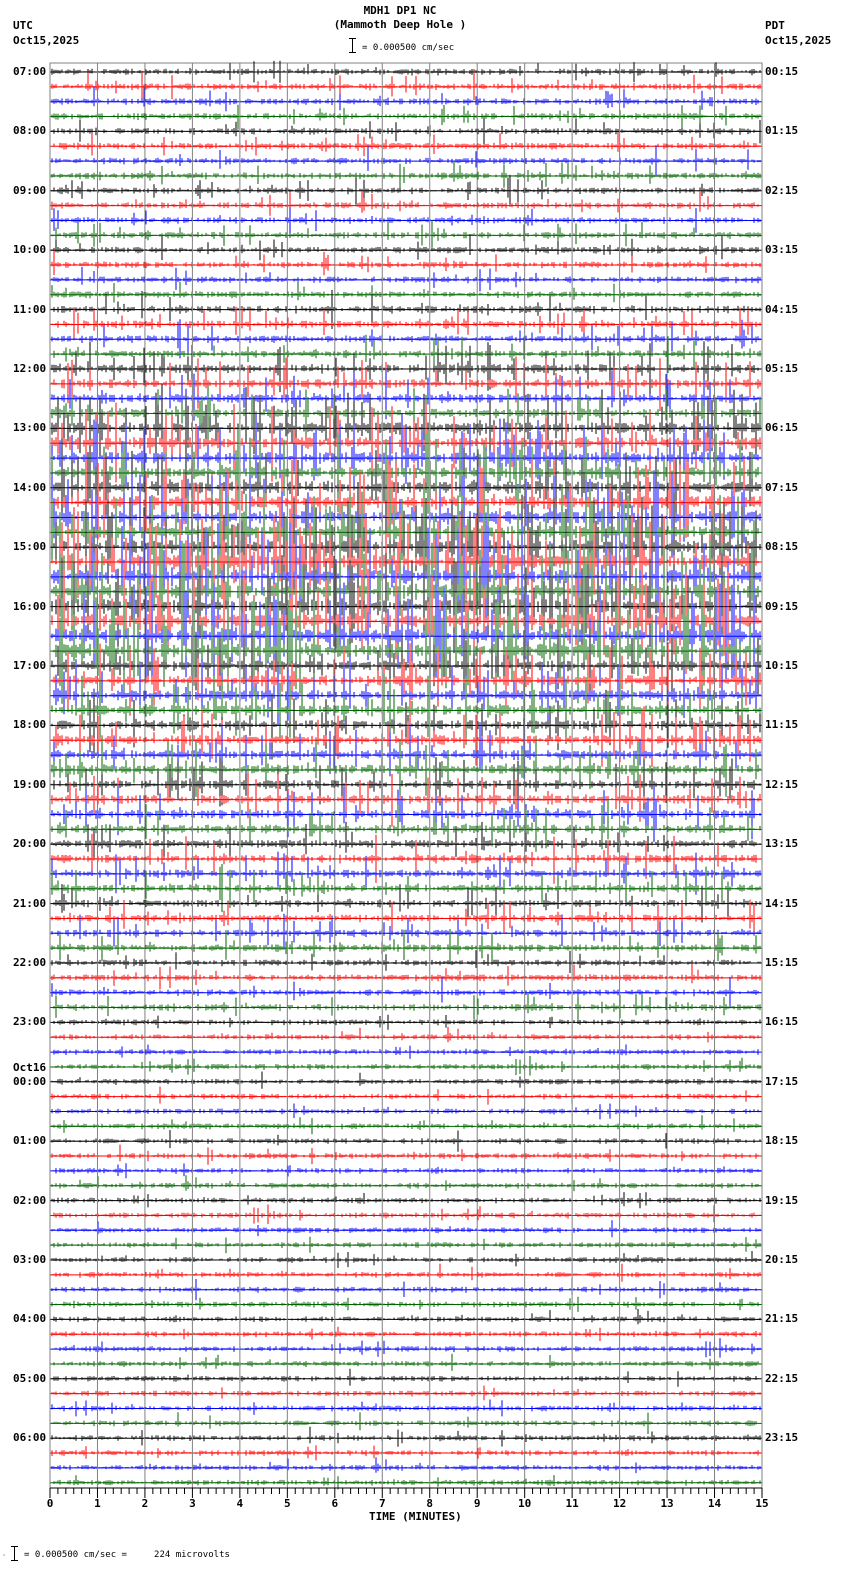 The width and height of the screenshot is (850, 1584). Describe the element at coordinates (145, 1503) in the screenshot. I see `x-tick-label: 2` at that location.